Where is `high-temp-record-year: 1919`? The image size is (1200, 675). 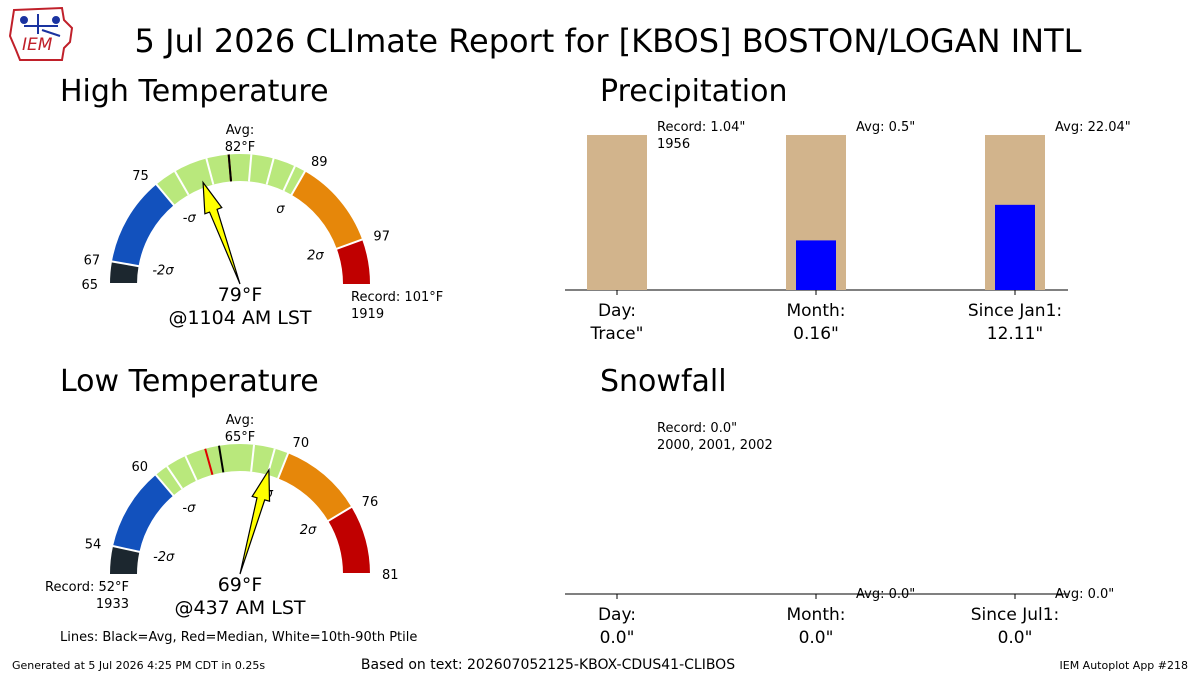
high-temp-record-year: 1919 is located at coordinates (367, 314).